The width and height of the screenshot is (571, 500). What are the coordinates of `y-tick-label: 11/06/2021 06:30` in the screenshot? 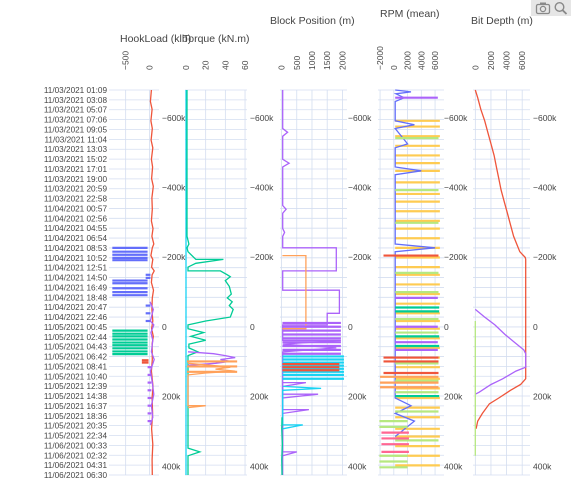 It's located at (76, 475).